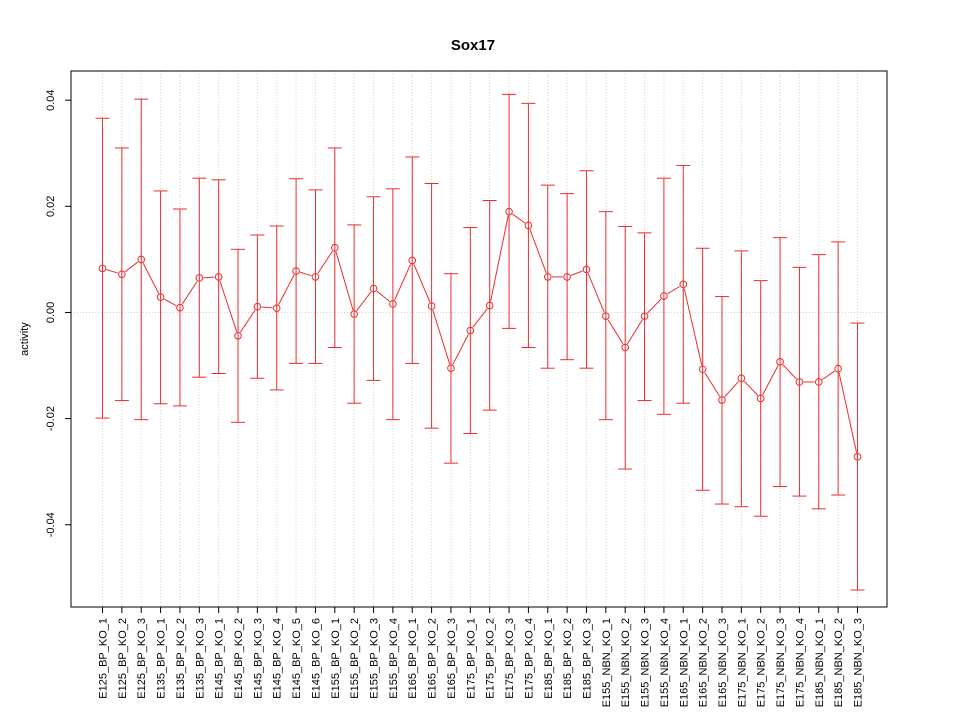 This screenshot has width=960, height=720. I want to click on y-axis-label: activity, so click(25, 339).